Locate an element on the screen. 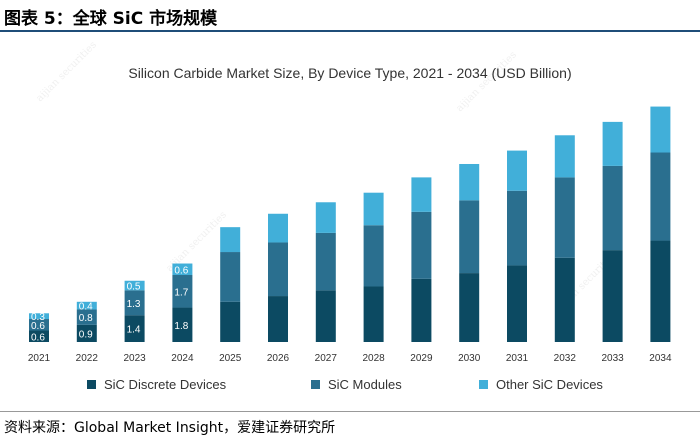 The width and height of the screenshot is (700, 441). legend-swatch-other is located at coordinates (483, 384).